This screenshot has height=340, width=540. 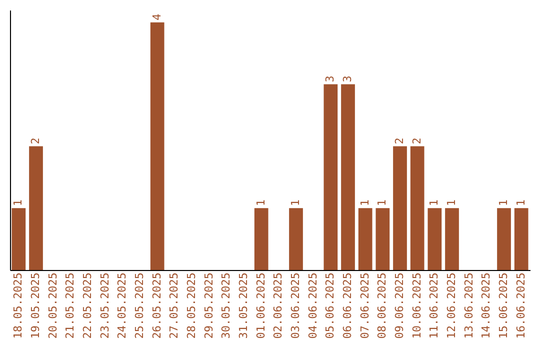 What do you see at coordinates (295, 305) in the screenshot?
I see `x-tick-label: 03.06.2025` at bounding box center [295, 305].